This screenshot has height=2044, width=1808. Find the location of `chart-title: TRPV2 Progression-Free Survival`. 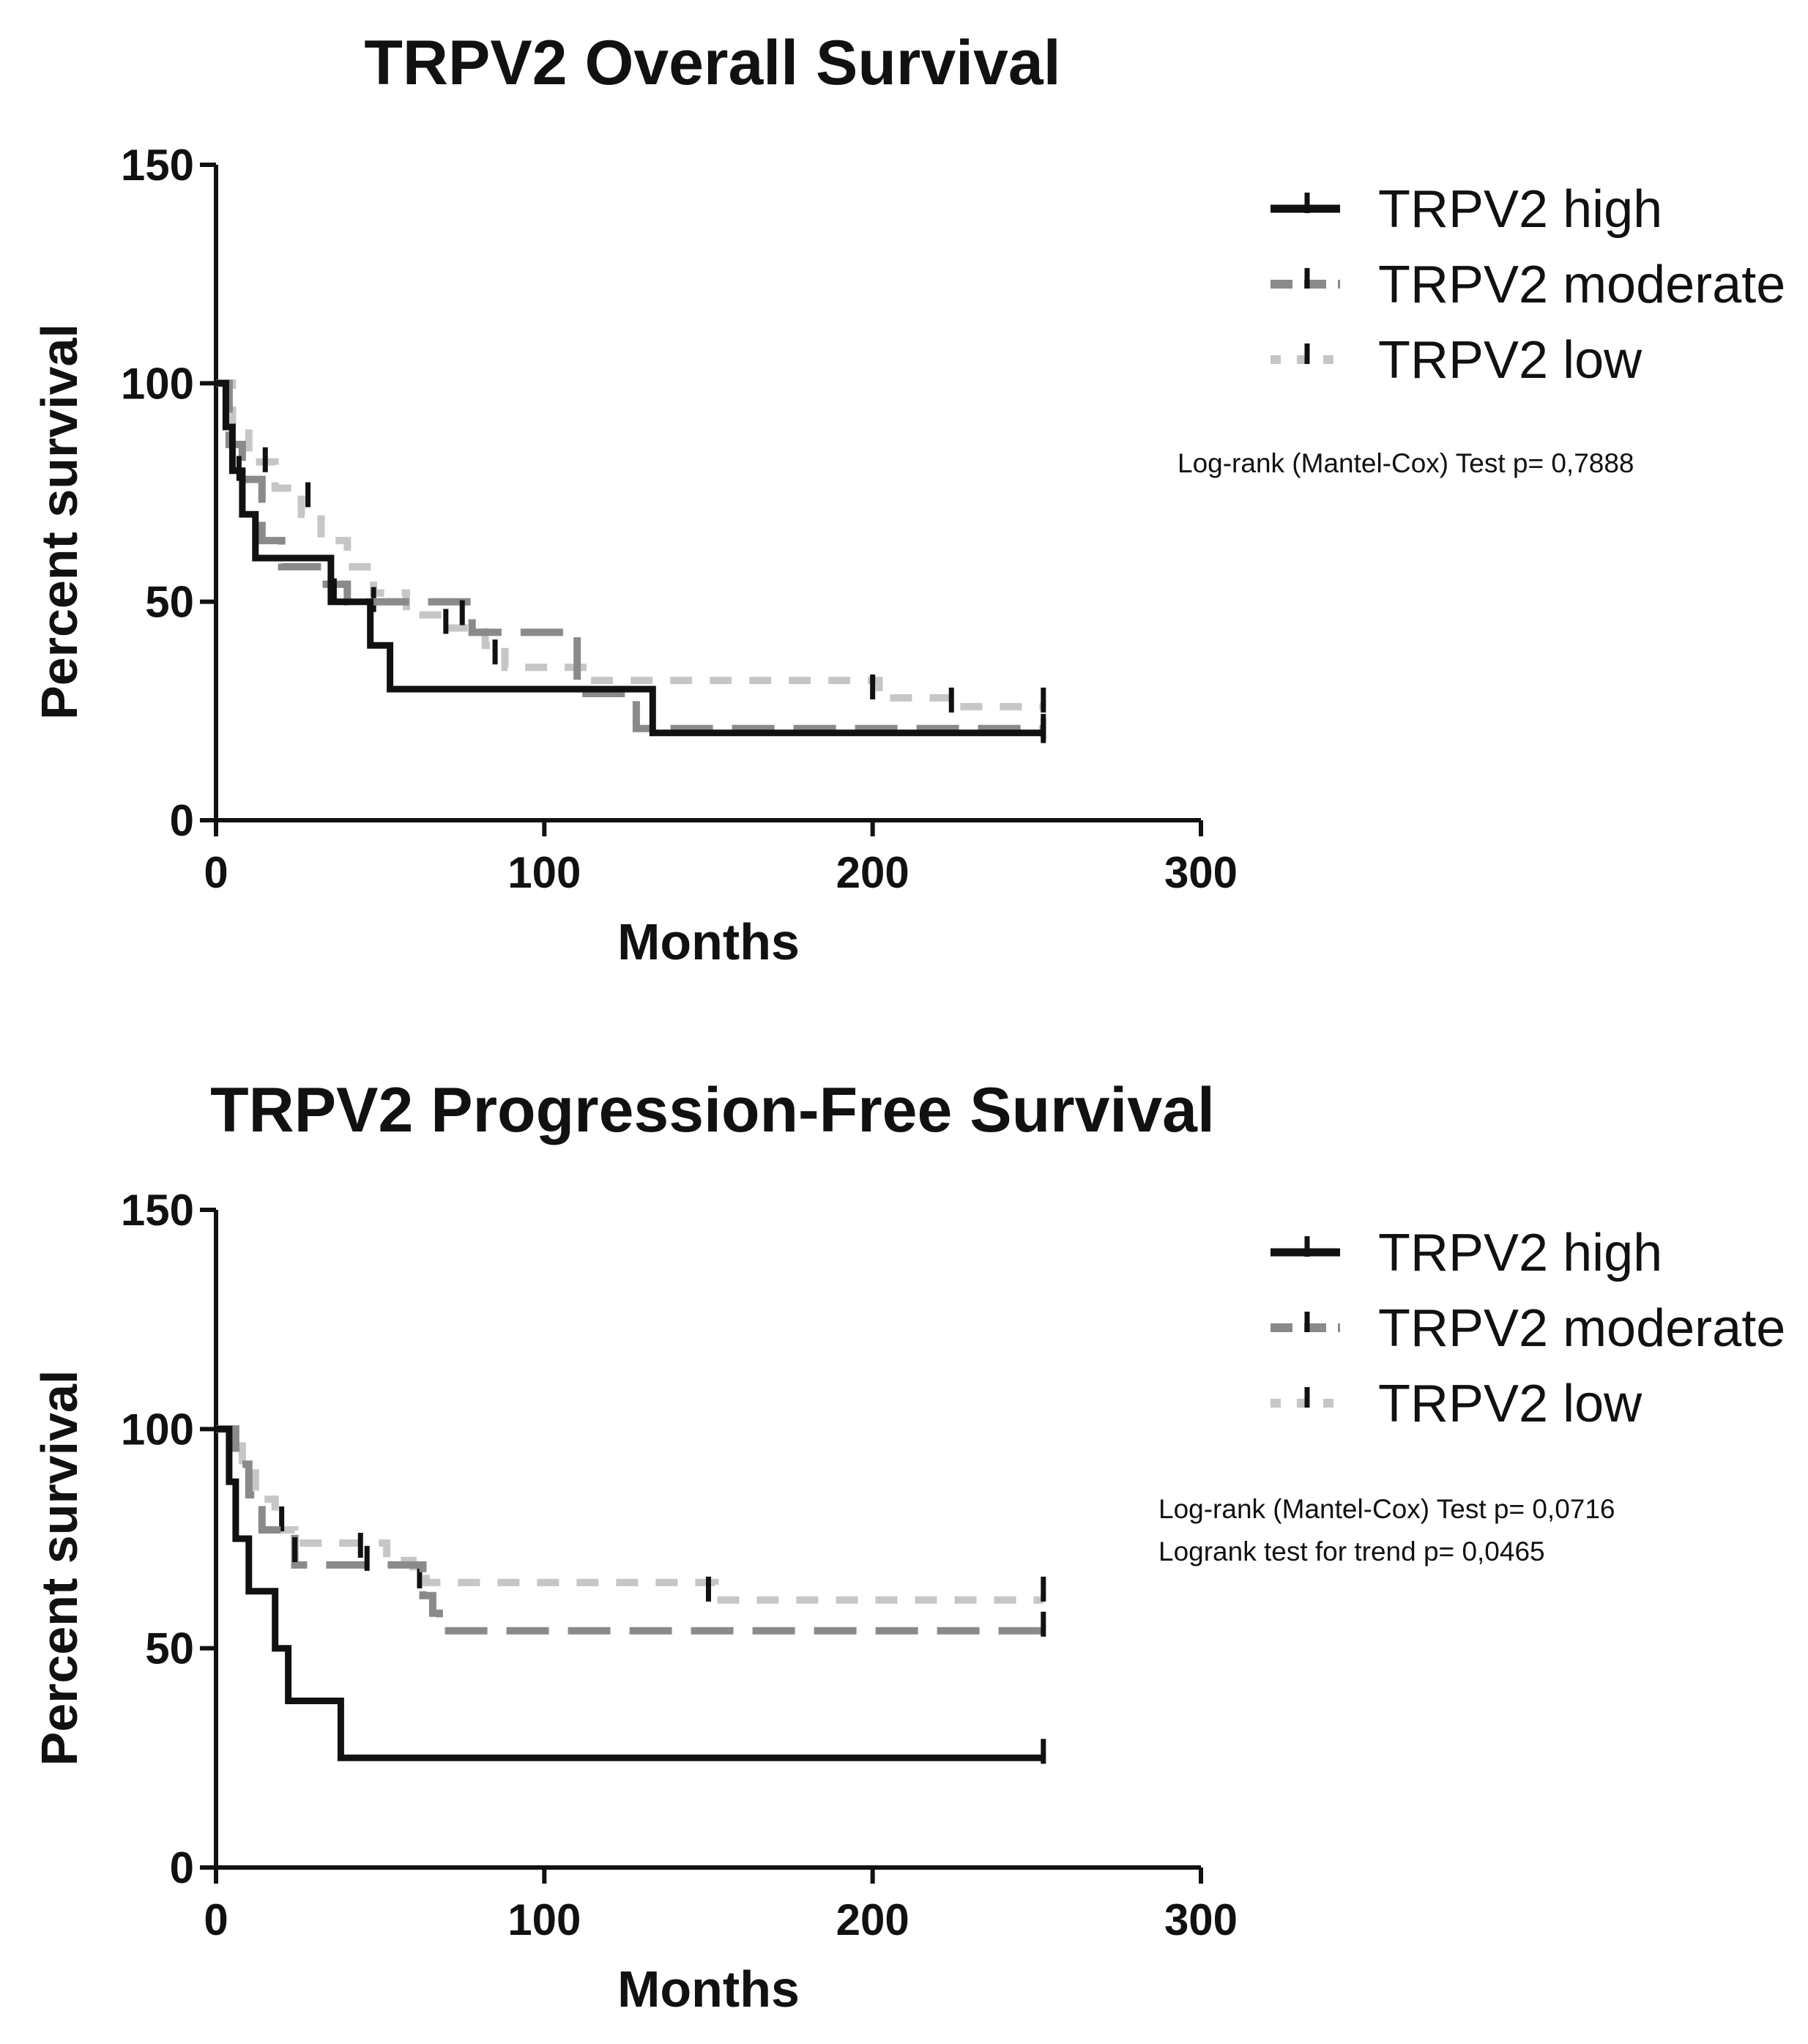

chart-title: TRPV2 Progression-Free Survival is located at coordinates (713, 1110).